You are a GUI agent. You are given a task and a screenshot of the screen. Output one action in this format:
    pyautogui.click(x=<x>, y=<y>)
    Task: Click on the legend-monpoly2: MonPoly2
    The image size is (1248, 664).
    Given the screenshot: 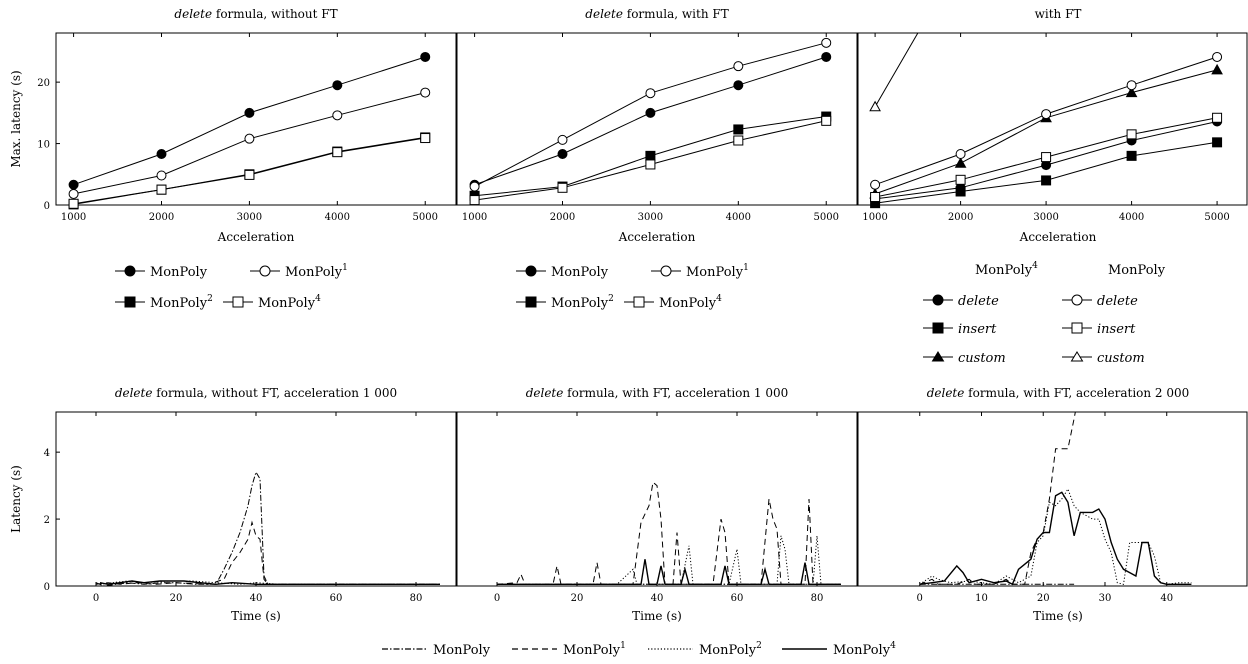 What is the action you would take?
    pyautogui.click(x=181, y=302)
    